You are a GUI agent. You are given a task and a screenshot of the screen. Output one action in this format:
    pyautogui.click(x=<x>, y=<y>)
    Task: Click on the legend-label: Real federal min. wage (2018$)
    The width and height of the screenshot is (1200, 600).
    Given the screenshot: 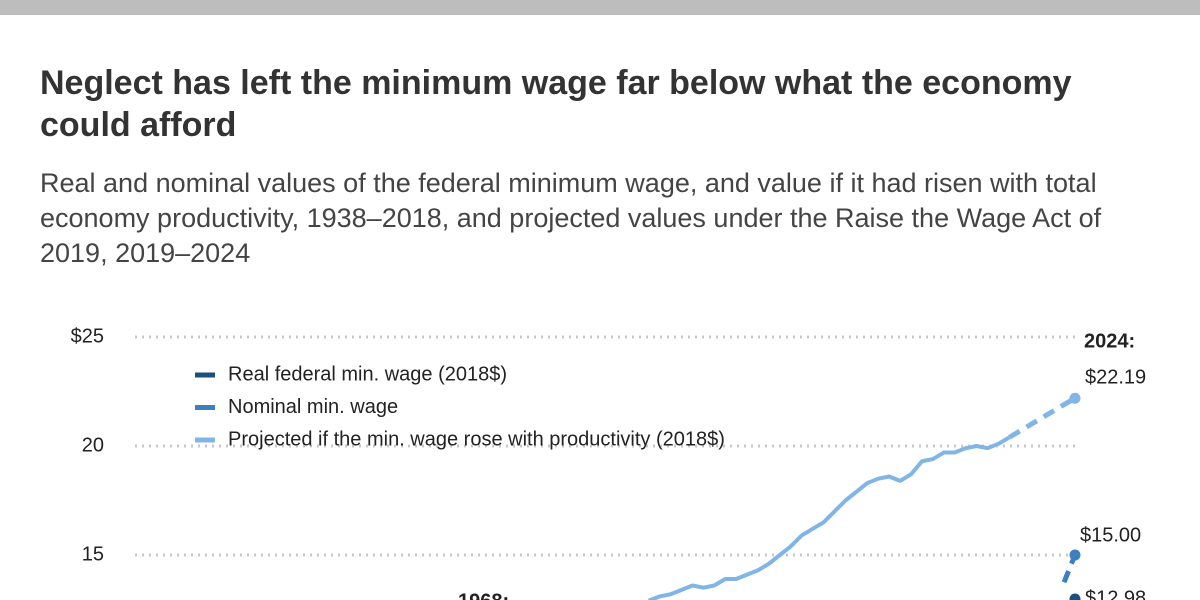 What is the action you would take?
    pyautogui.click(x=367, y=374)
    